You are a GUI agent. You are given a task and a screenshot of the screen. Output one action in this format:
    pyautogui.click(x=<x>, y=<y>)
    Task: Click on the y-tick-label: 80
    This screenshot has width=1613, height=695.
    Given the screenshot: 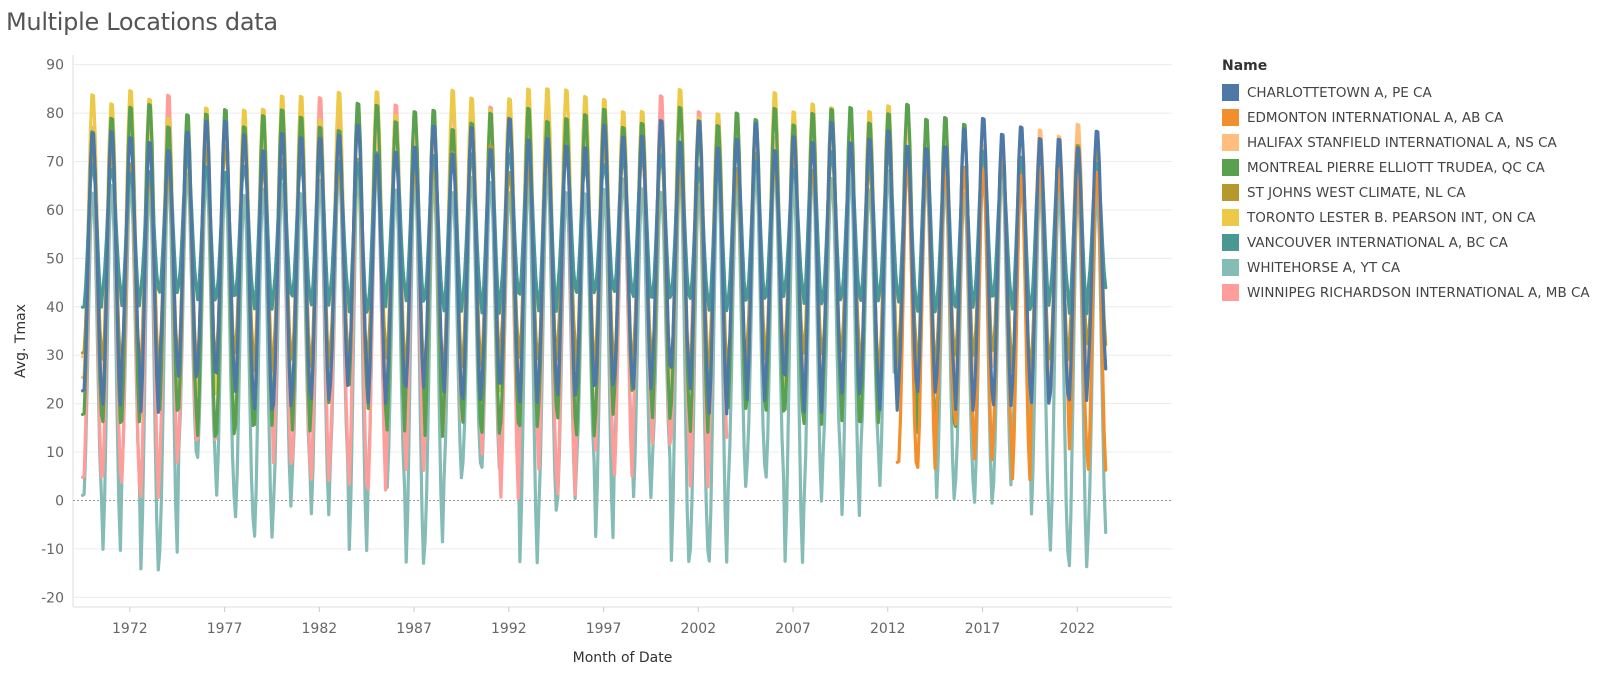 What is the action you would take?
    pyautogui.click(x=55, y=114)
    